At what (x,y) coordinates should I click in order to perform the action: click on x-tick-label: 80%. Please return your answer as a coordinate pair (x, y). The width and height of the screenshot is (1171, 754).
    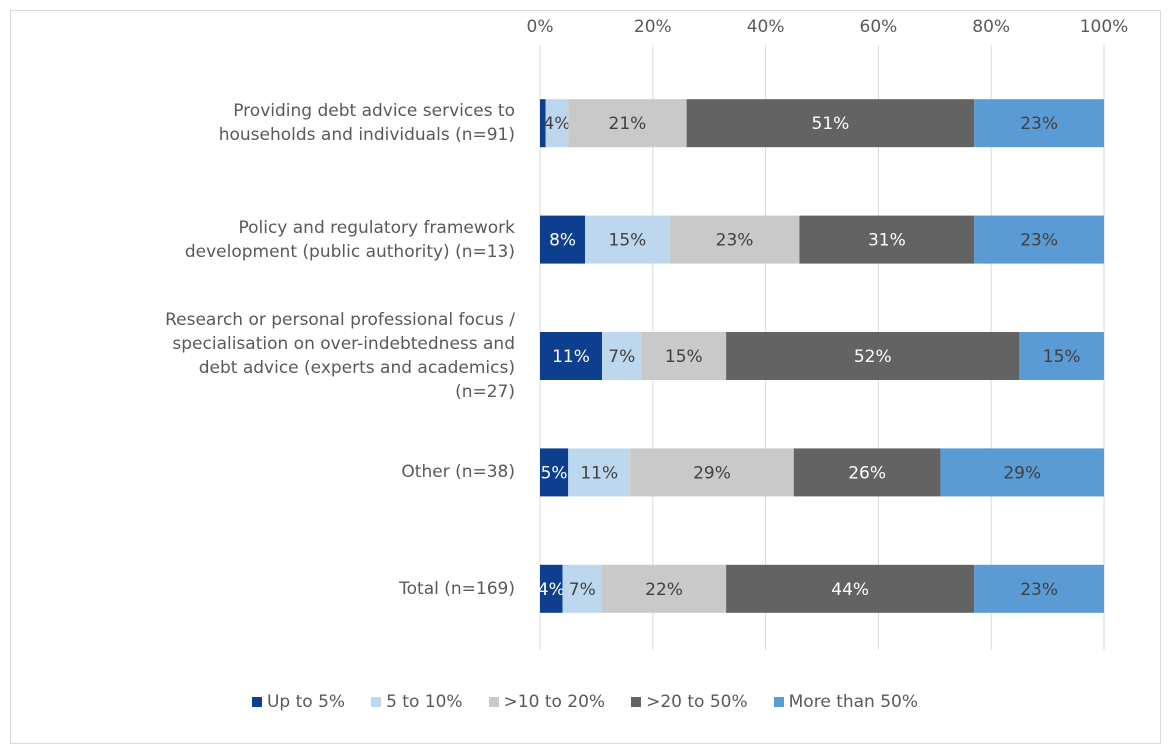
    Looking at the image, I should click on (991, 27).